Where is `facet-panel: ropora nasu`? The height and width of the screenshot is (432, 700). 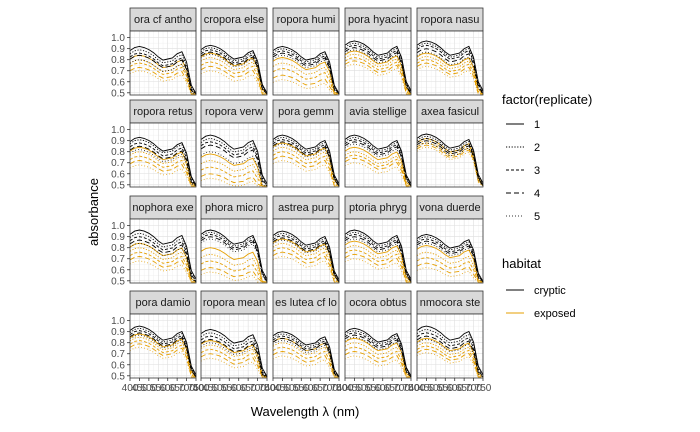
facet-panel: ropora nasu is located at coordinates (450, 51).